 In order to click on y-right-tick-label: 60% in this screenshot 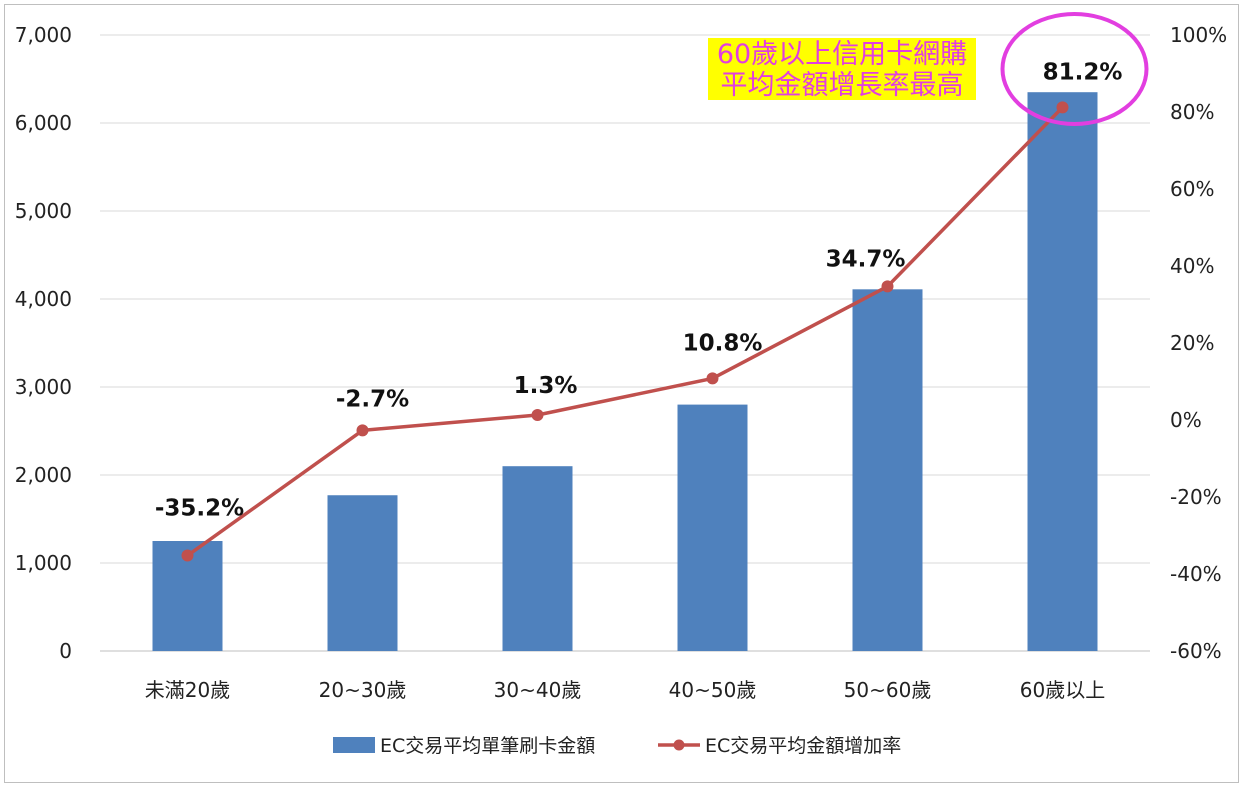, I will do `click(1192, 189)`.